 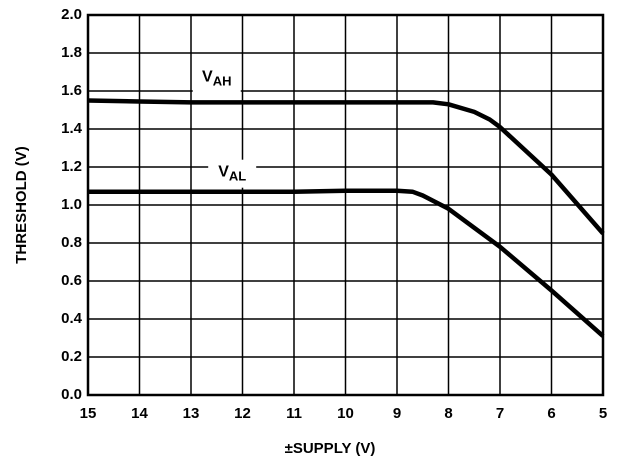 What do you see at coordinates (330, 448) in the screenshot?
I see `x-axis-label: ±SUPPLY (V)` at bounding box center [330, 448].